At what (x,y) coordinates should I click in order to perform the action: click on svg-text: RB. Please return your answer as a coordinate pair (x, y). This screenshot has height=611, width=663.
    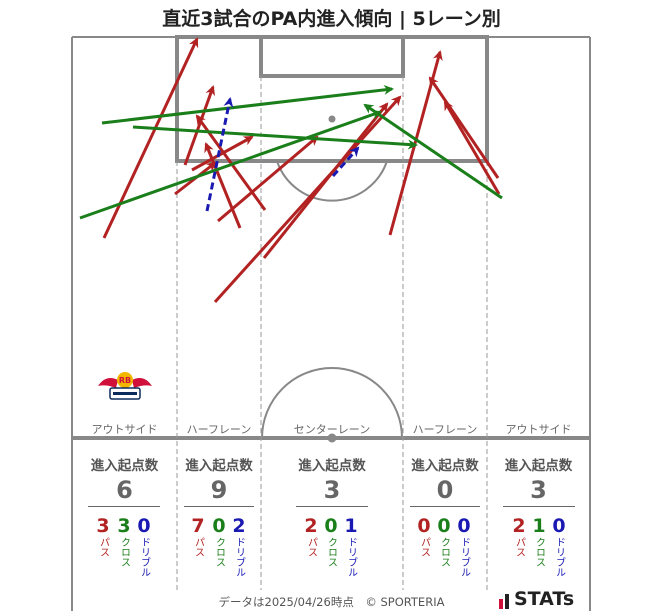
    Looking at the image, I should click on (125, 380).